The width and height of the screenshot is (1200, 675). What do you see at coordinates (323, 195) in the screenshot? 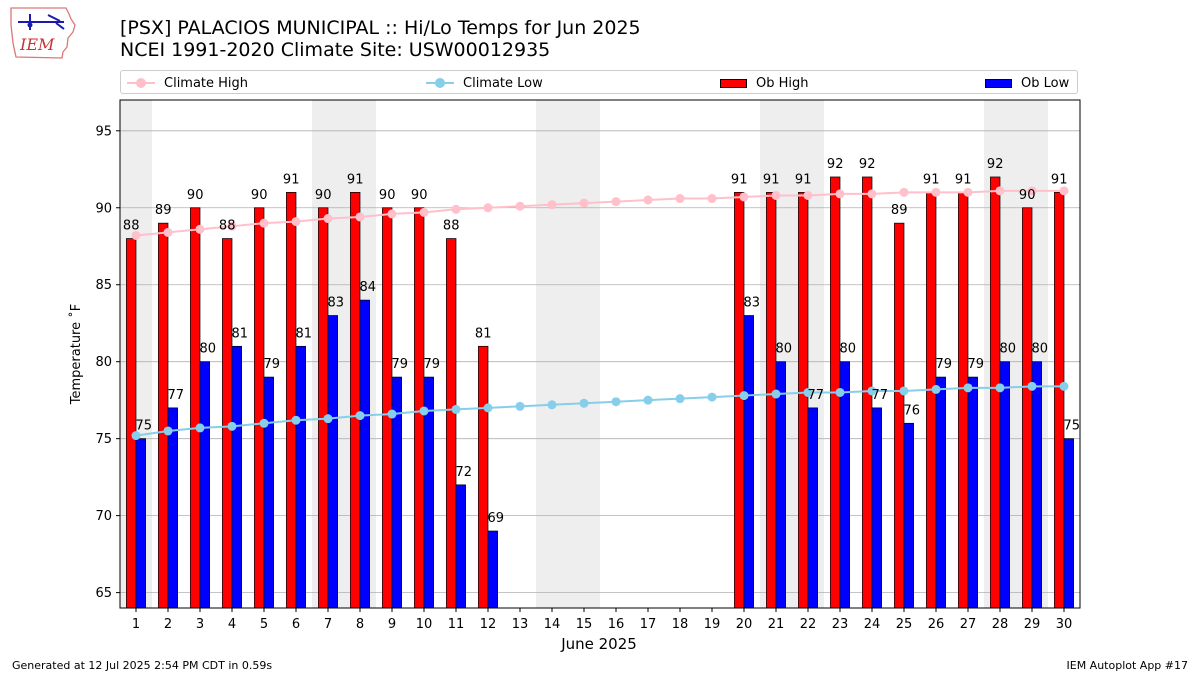
I see `label-ob-high-day-7: 90` at bounding box center [323, 195].